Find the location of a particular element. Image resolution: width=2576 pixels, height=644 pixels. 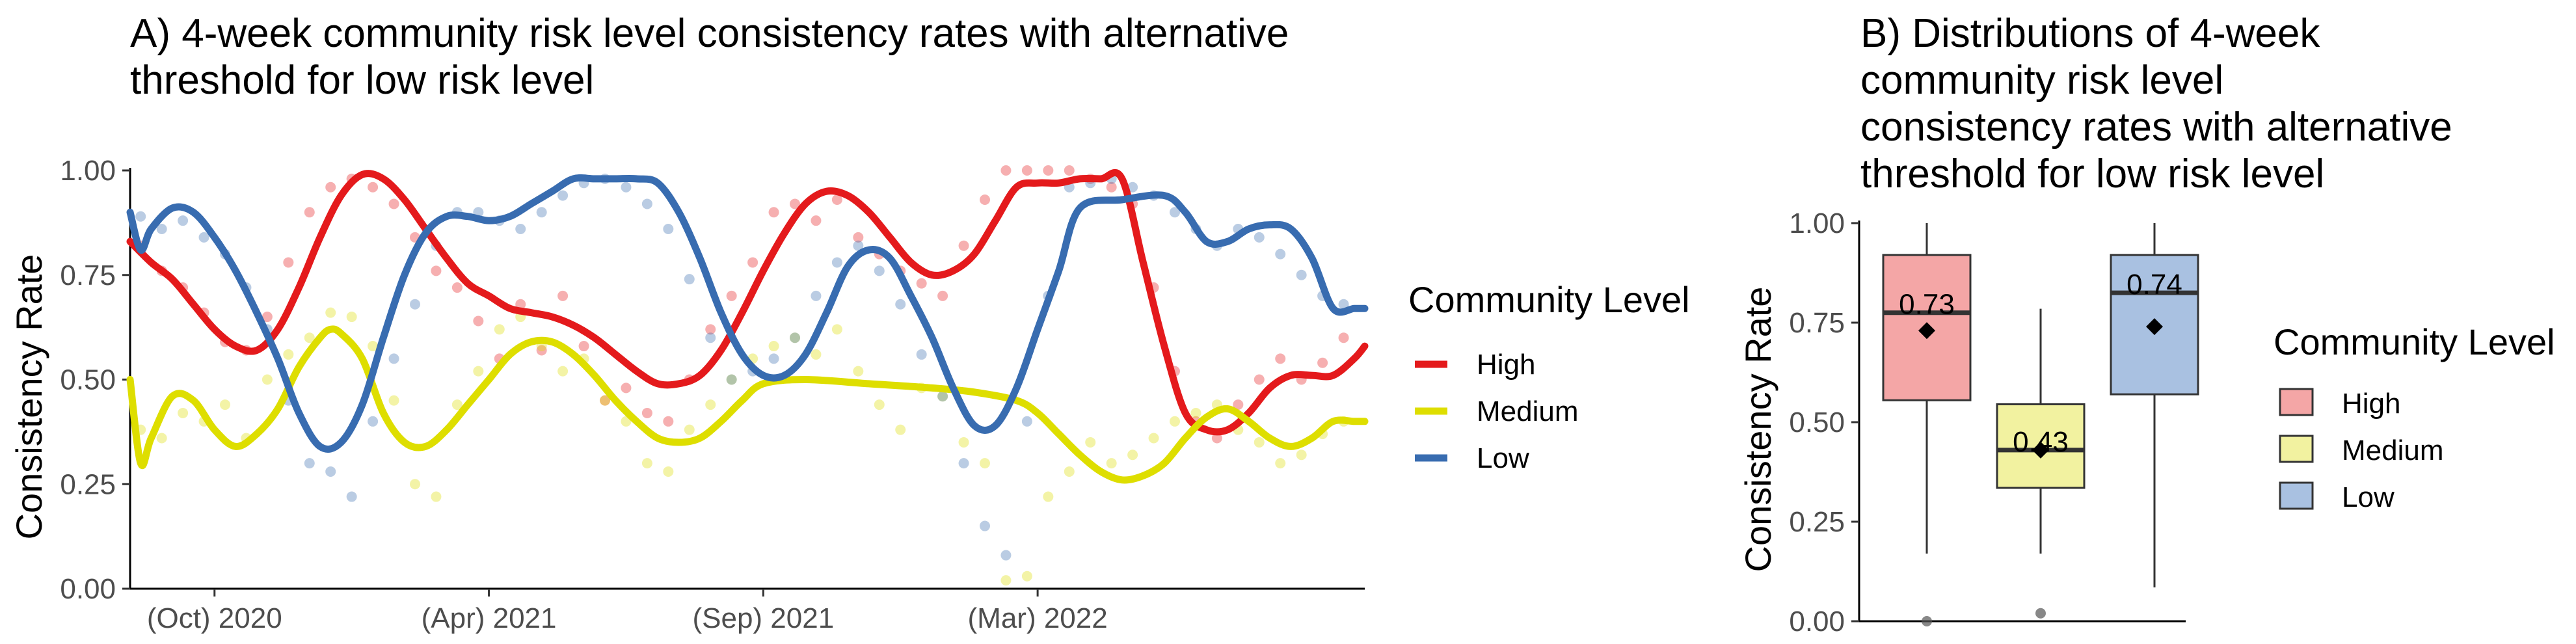

mean-label-low: 0.74 is located at coordinates (2154, 285).